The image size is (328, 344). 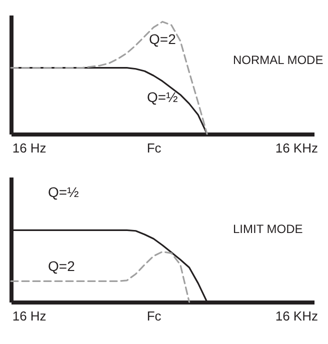 I want to click on annotation: LIMIT MODE, so click(x=268, y=229).